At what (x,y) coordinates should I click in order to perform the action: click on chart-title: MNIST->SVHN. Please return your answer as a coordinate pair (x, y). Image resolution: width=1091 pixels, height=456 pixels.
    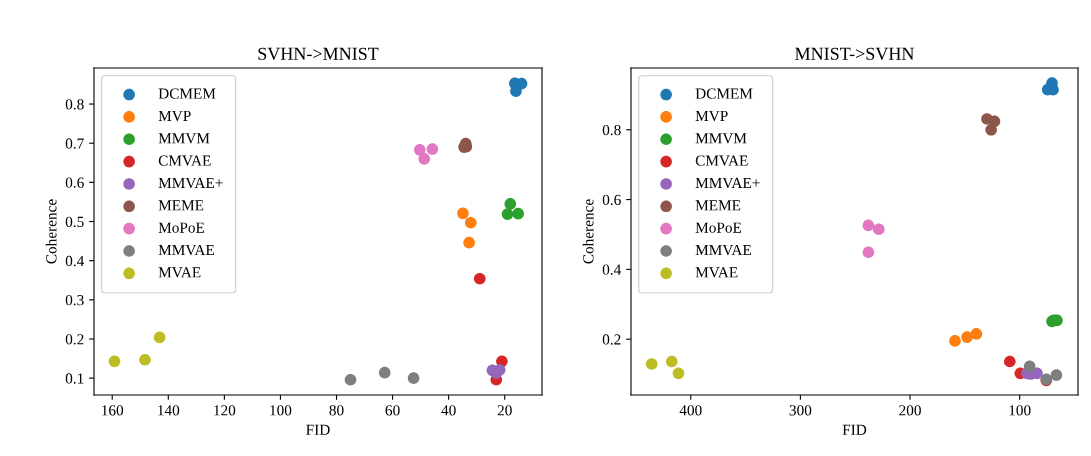
    Looking at the image, I should click on (855, 53).